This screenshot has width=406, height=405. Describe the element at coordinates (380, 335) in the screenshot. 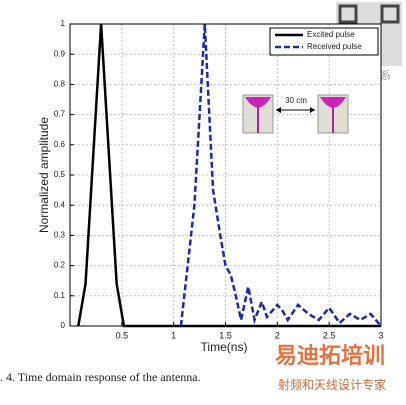

I see `x-tick-label: 3` at that location.